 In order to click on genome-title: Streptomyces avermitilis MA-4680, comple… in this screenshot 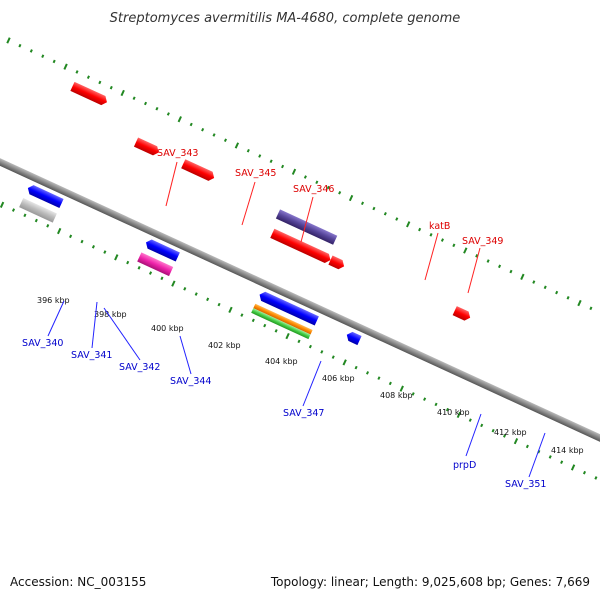, I will do `click(285, 18)`.